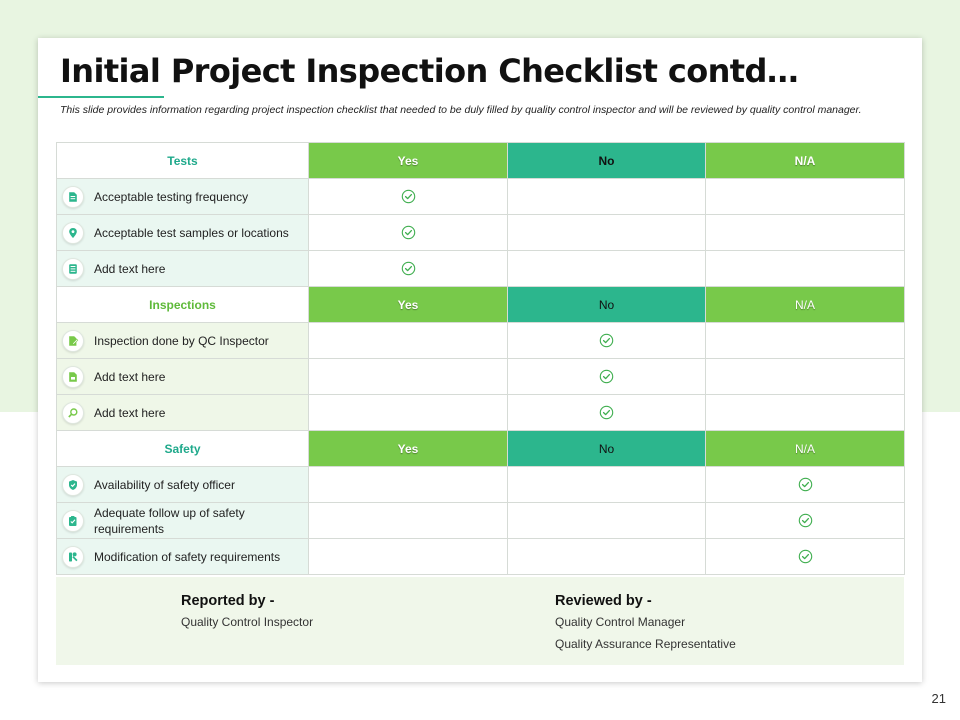  Describe the element at coordinates (73, 233) in the screenshot. I see `location-pin-icon` at that location.